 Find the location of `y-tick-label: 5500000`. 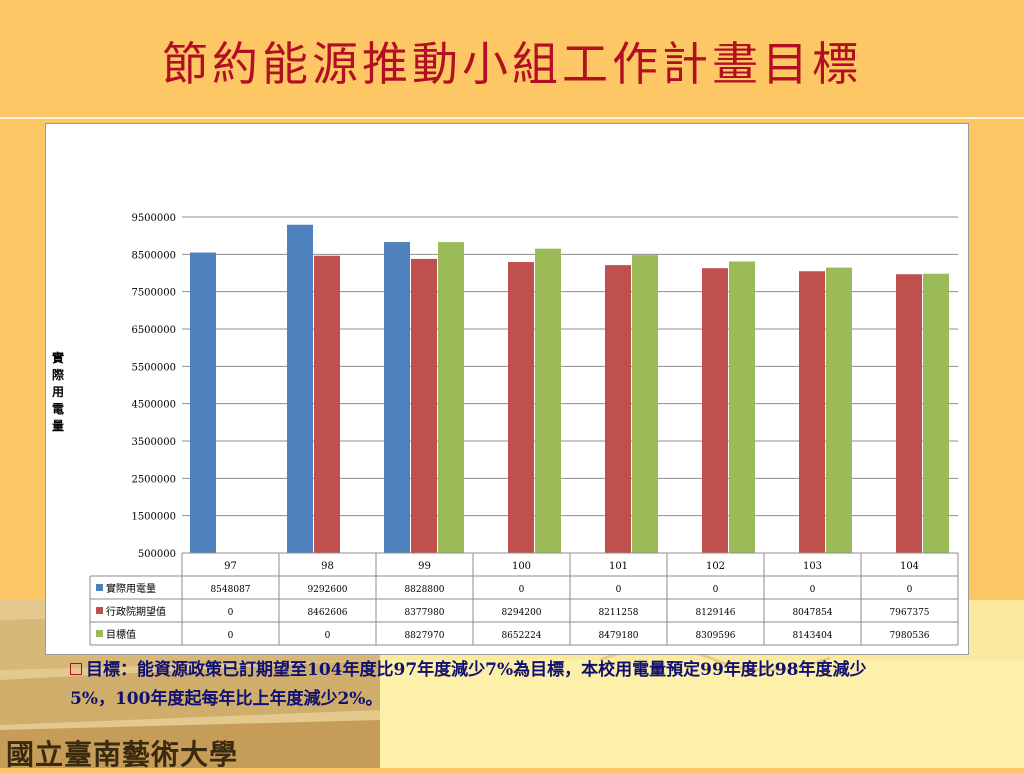

y-tick-label: 5500000 is located at coordinates (153, 367).